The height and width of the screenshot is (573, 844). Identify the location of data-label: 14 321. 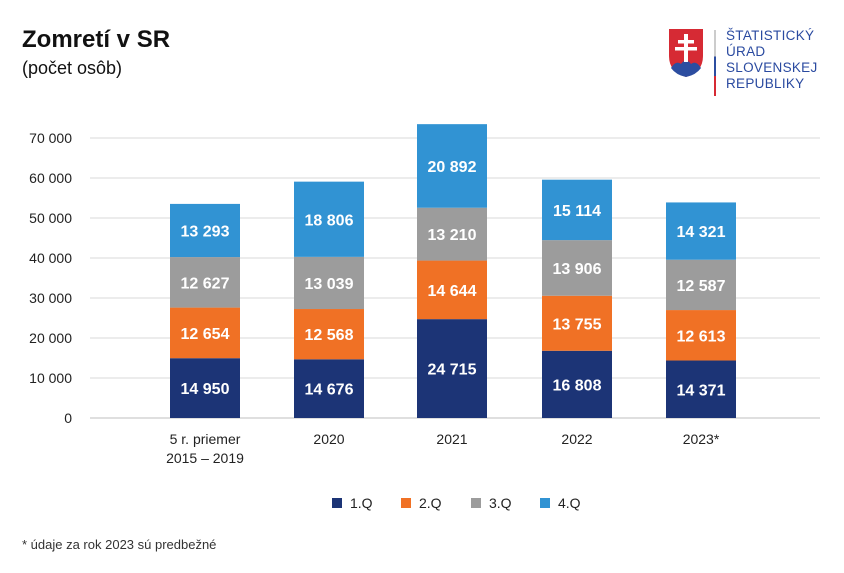
(701, 232).